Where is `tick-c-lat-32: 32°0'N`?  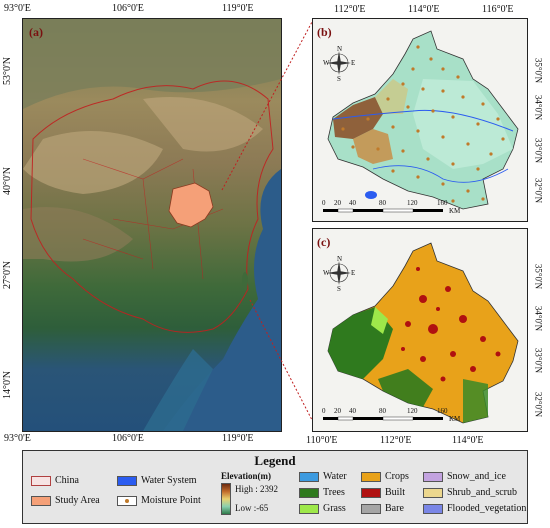
tick-c-lat-32: 32°0'N is located at coordinates (538, 404).